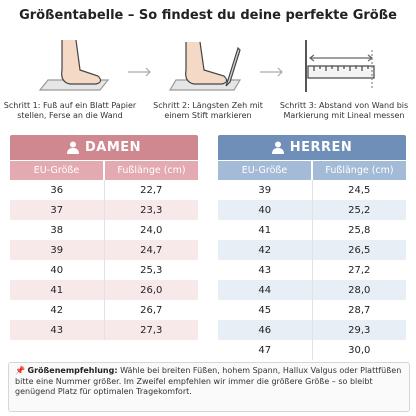  Describe the element at coordinates (151, 210) in the screenshot. I see `foot-length: 23,3` at that location.